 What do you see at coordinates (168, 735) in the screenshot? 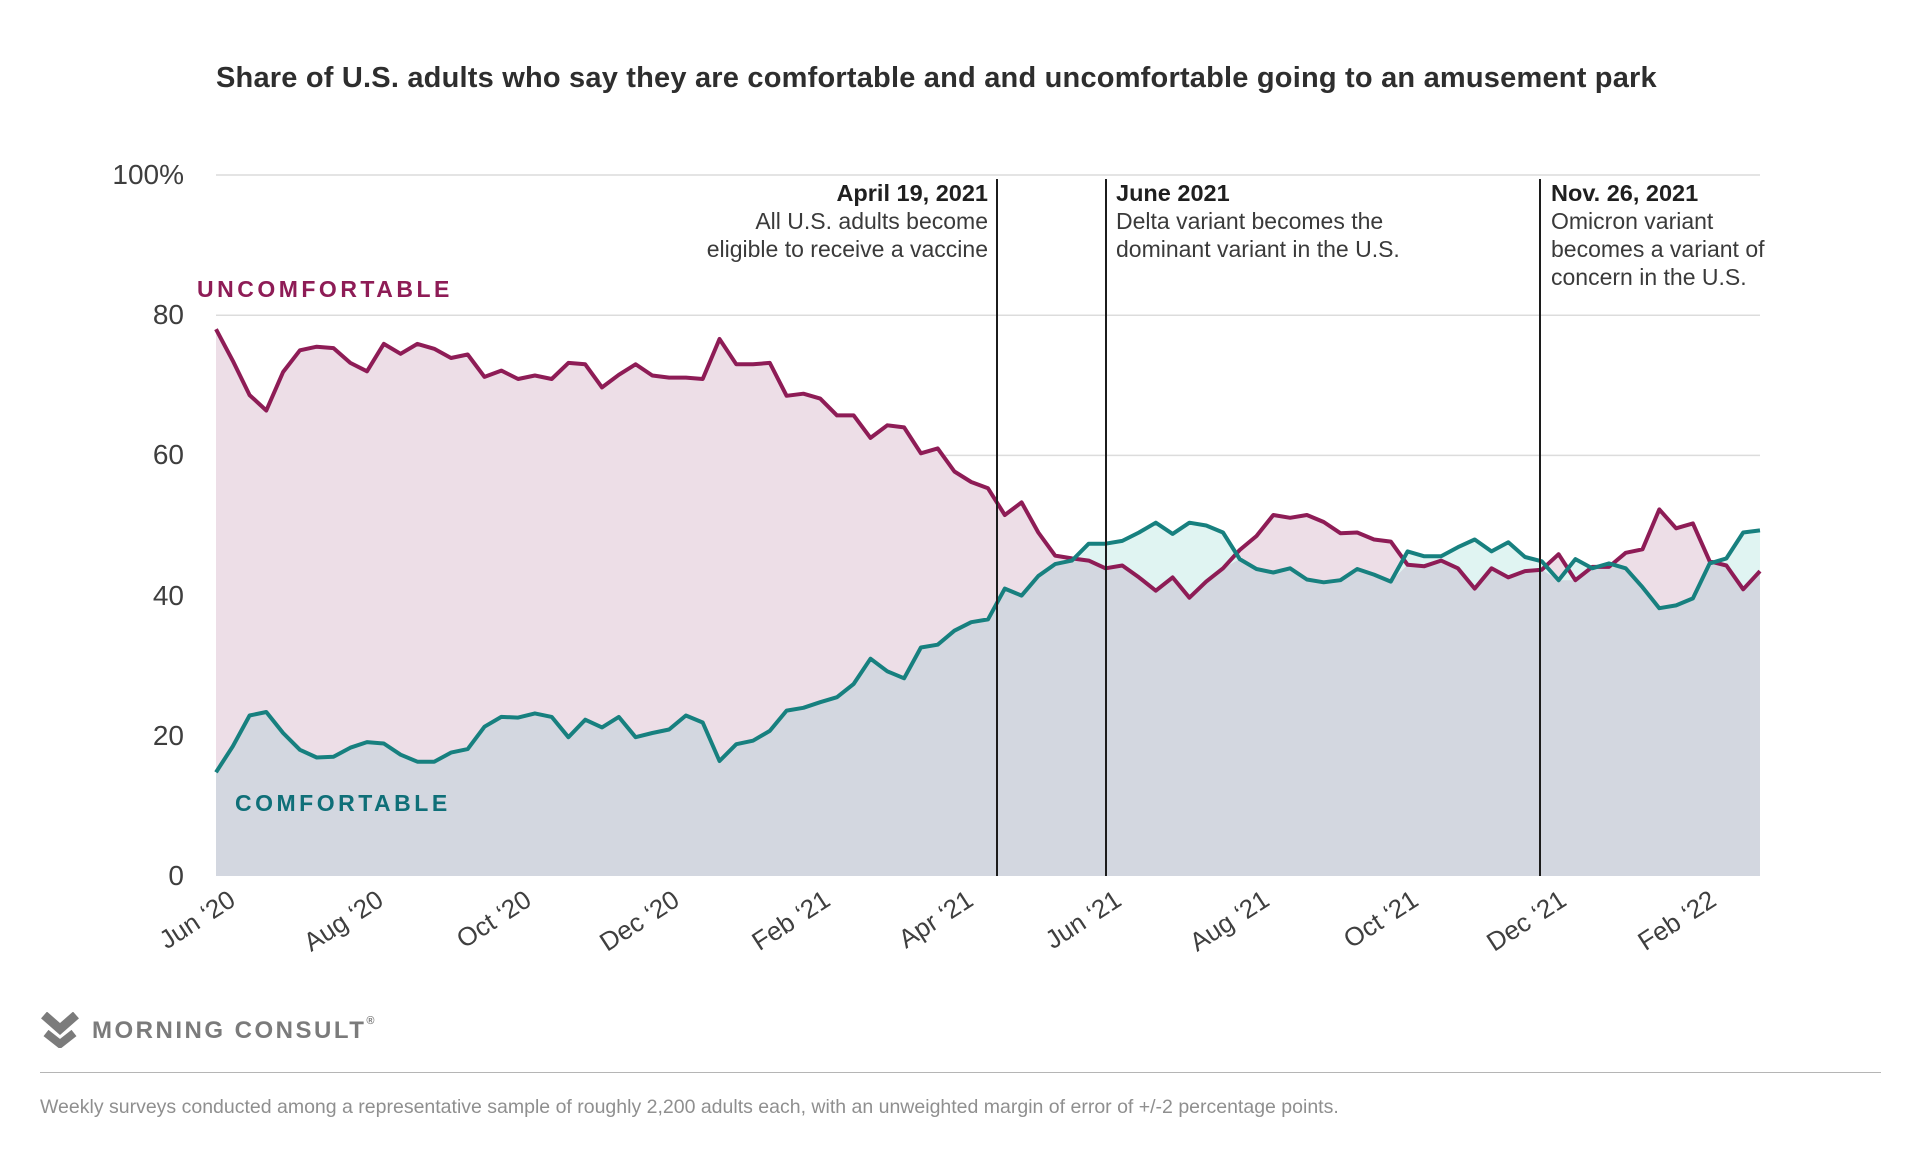
I see `y-axis-label-20: 20` at bounding box center [168, 735].